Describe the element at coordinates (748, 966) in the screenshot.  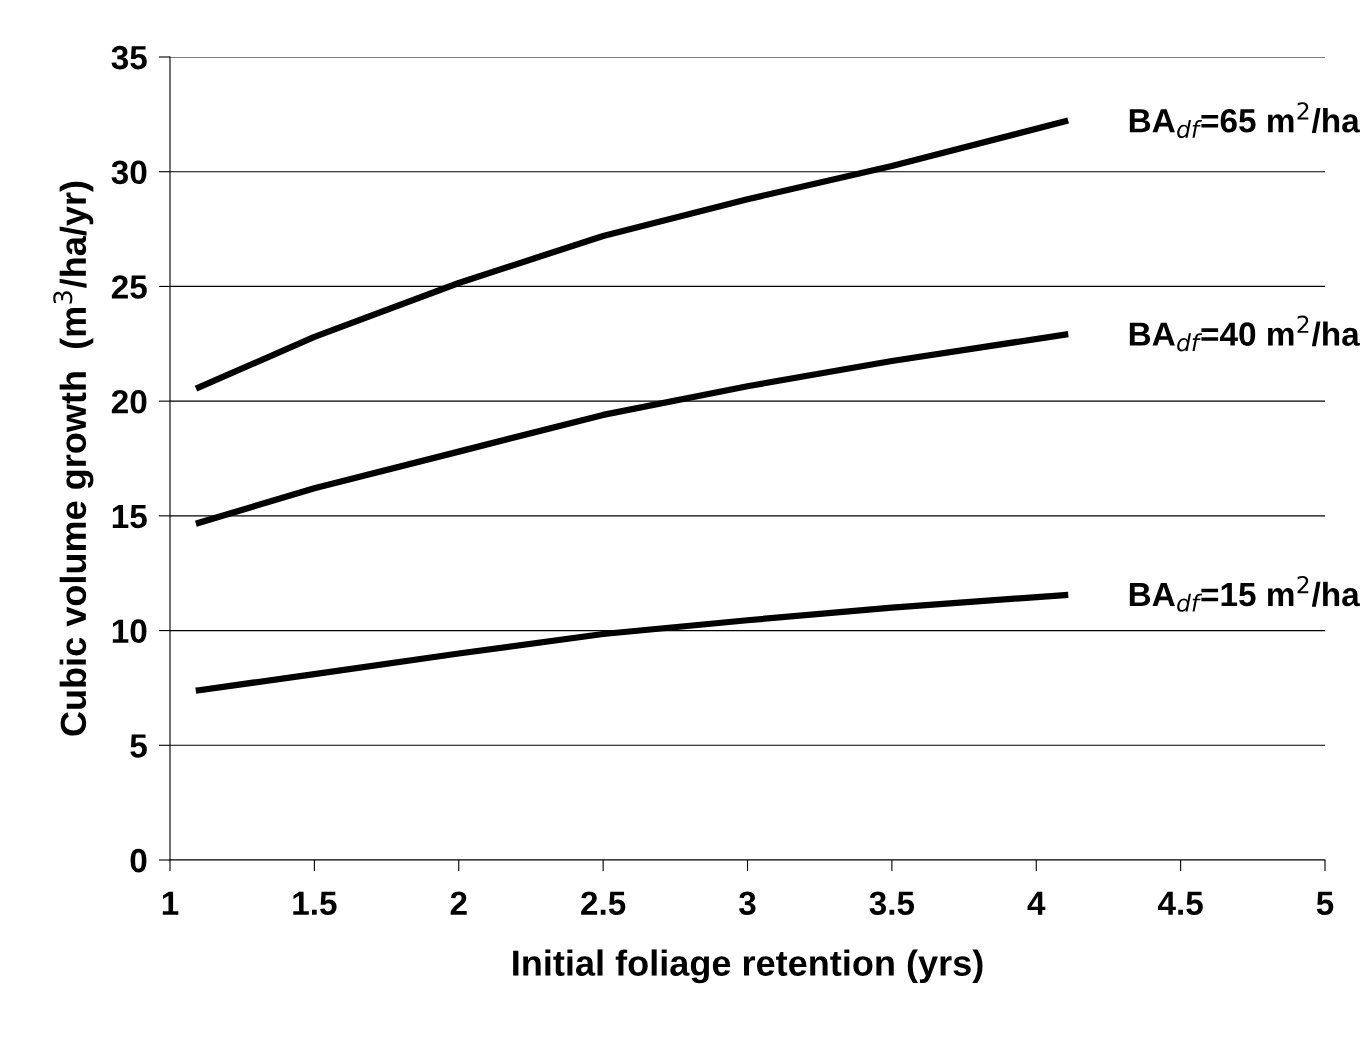
I see `x-axis-title: Initial foliage retention (yrs)` at that location.